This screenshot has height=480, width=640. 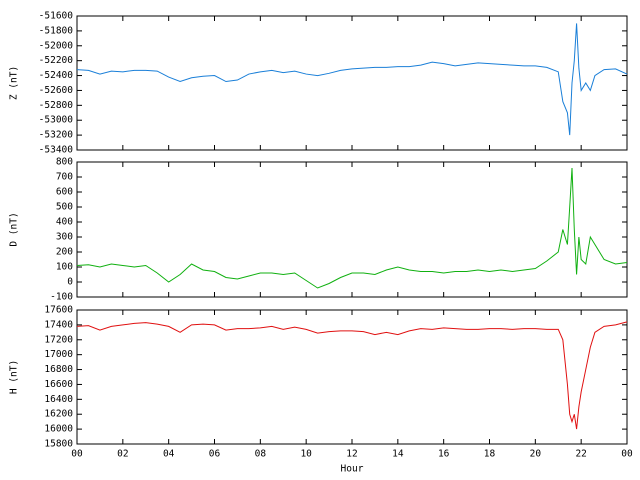 I want to click on x-axis-label: Hour, so click(x=352, y=469).